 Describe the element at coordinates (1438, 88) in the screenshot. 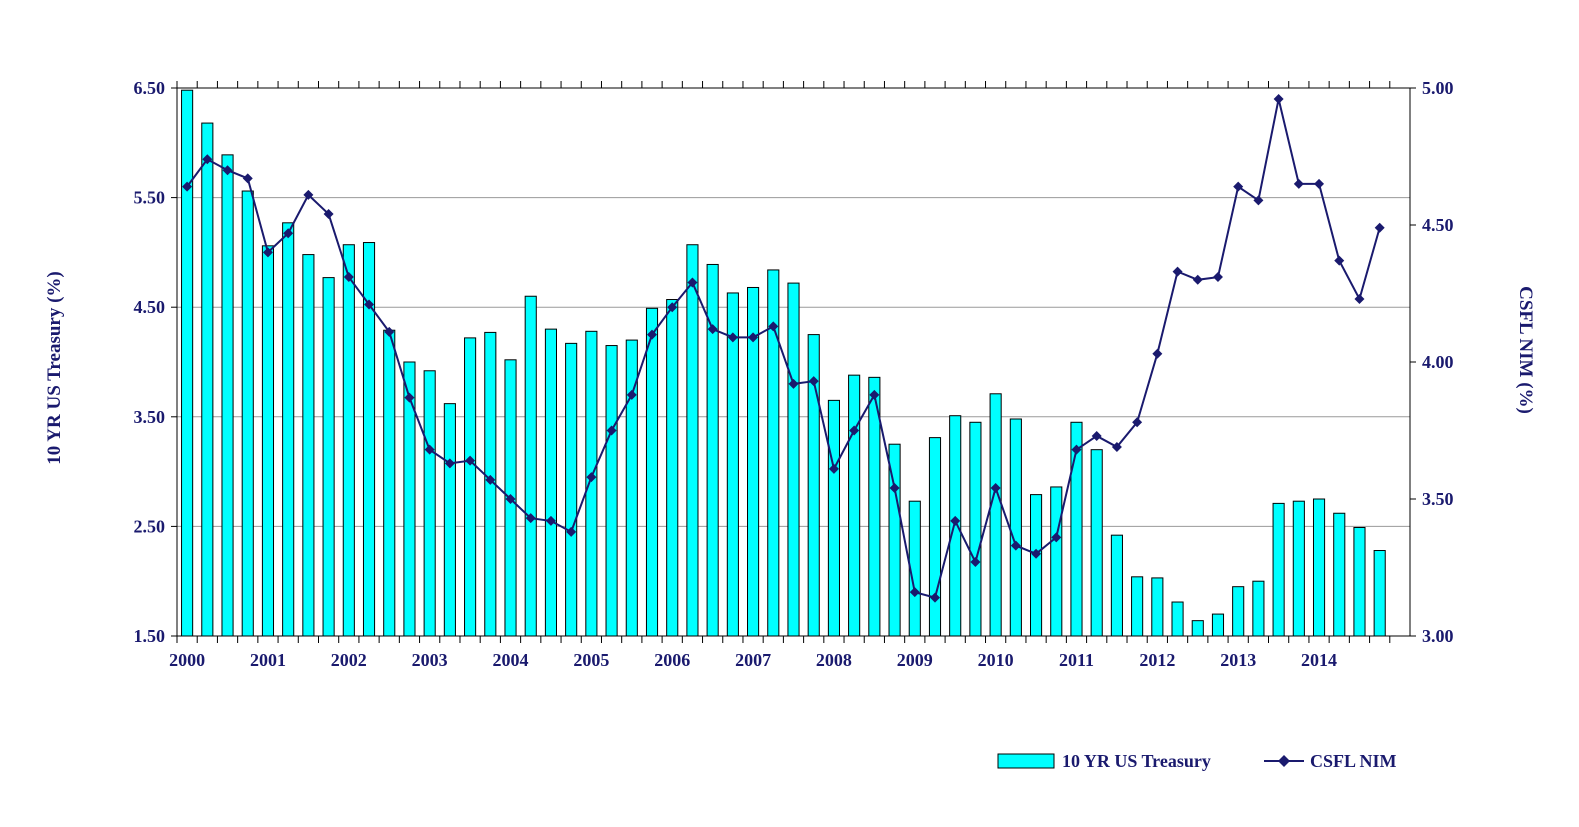

I see `y-tick-label-right: 5.00` at that location.